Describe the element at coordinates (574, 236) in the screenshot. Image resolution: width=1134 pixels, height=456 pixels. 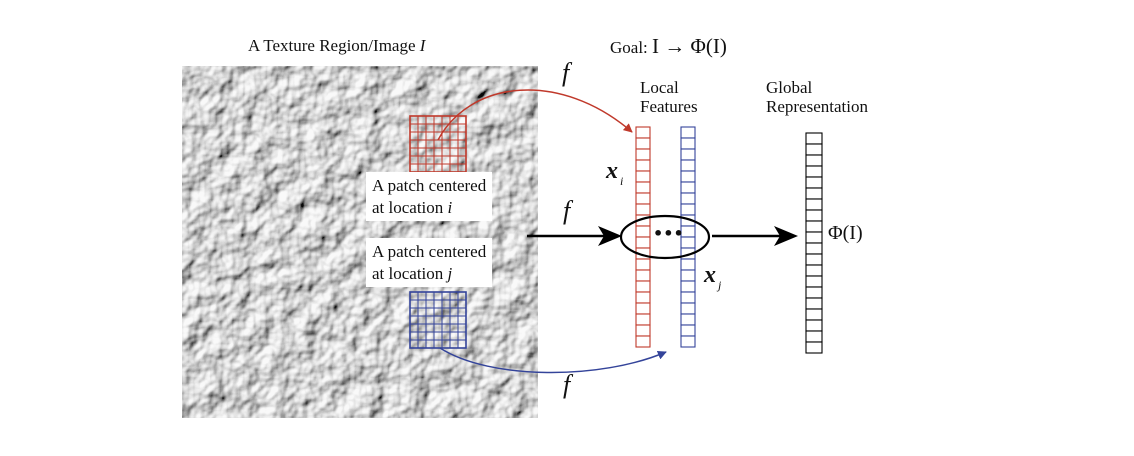
I see `arrow-f-middle` at that location.